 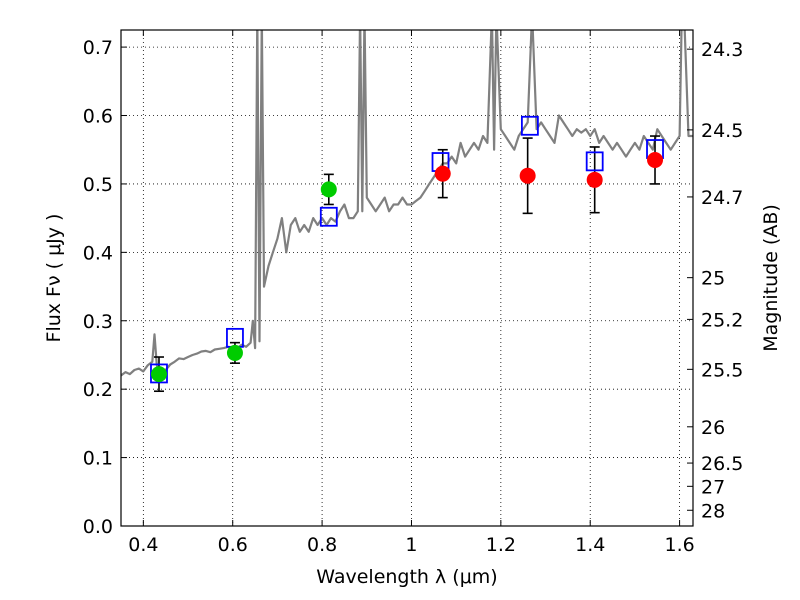 I want to click on y-tick-label: 0.7, so click(x=98, y=48).